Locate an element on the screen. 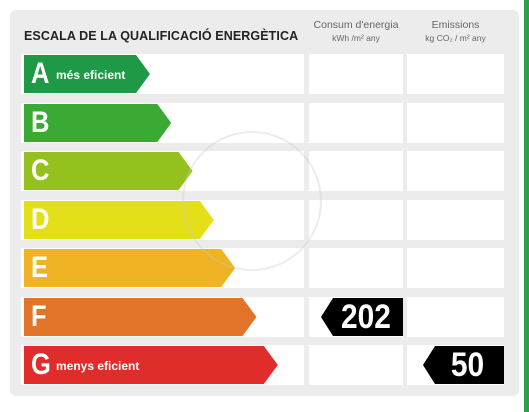 The height and width of the screenshot is (412, 529). consumption-header: Consum d'energia kWh /m² any is located at coordinates (356, 32).